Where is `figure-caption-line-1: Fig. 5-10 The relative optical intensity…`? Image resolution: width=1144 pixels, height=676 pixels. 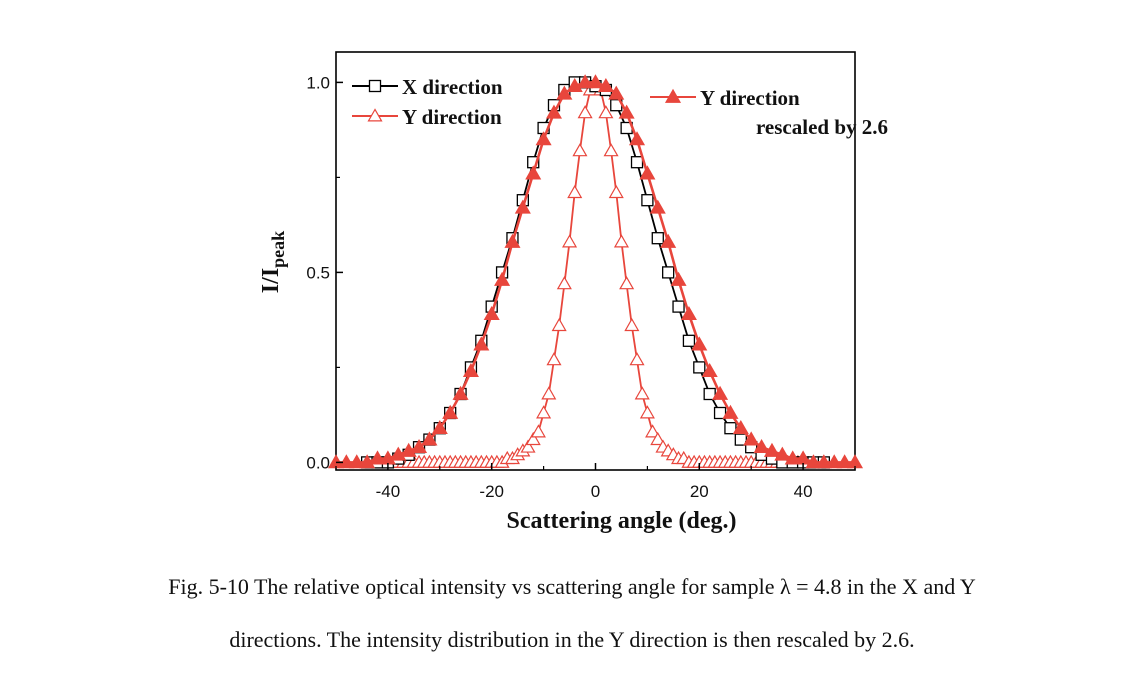
figure-caption-line-1: Fig. 5-10 The relative optical intensity… is located at coordinates (572, 586).